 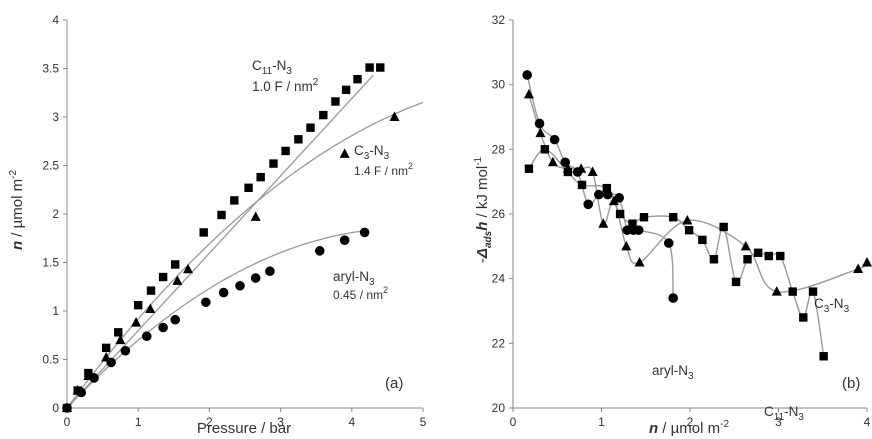 I want to click on panel-a-x-tick-label: 3, so click(x=280, y=422).